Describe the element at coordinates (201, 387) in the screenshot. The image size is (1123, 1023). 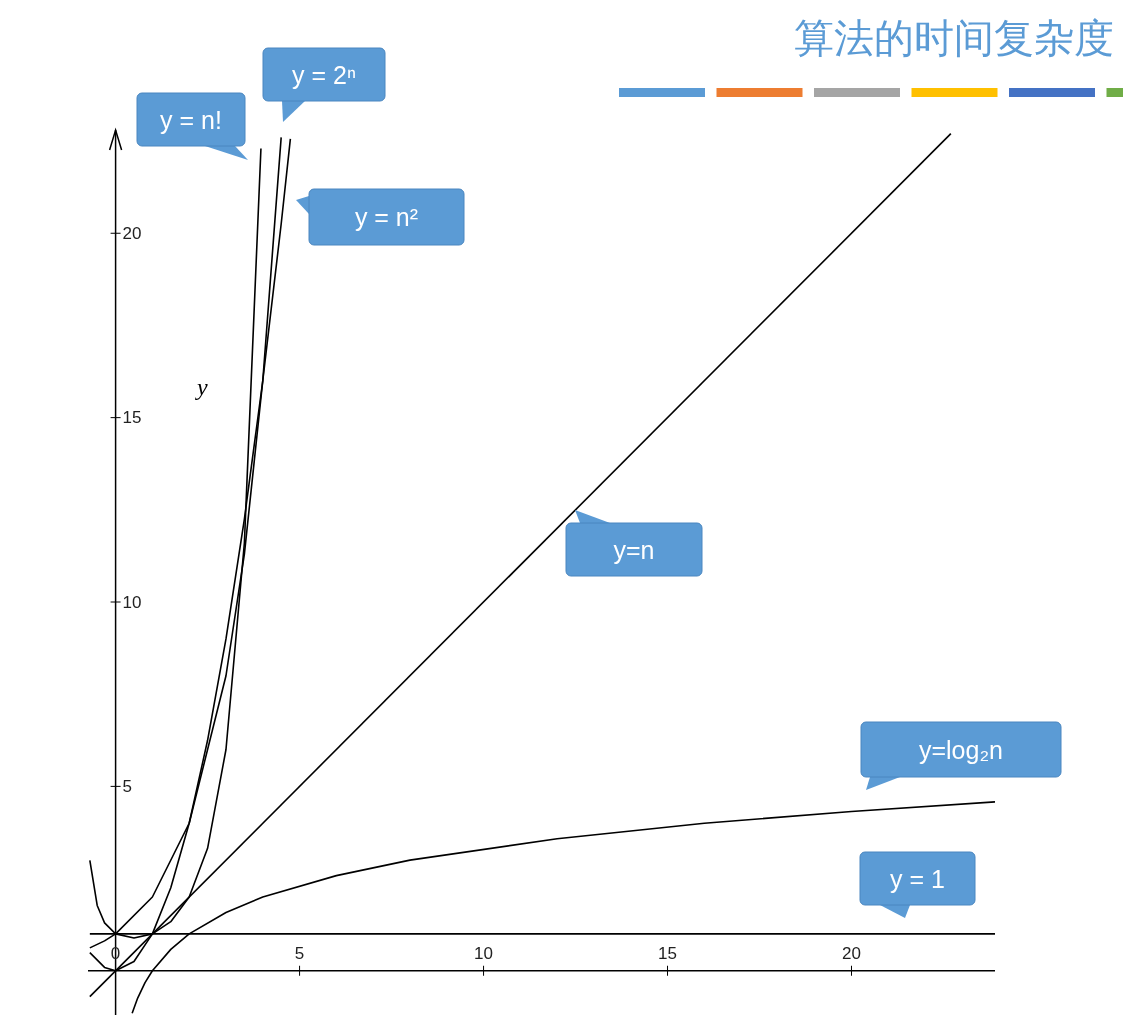
I see `y-axis-title: y` at that location.